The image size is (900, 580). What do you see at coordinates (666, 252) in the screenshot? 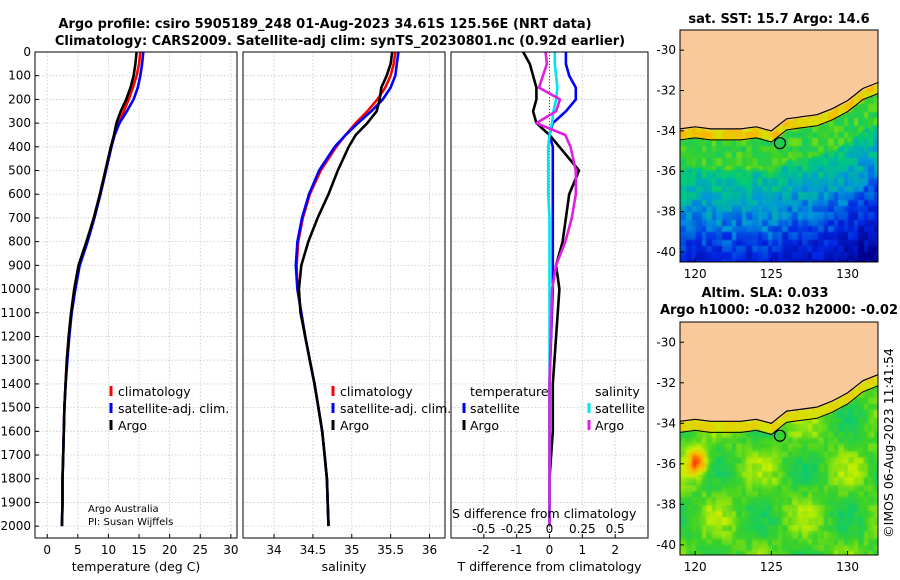
I see `y-tick-label: -40` at bounding box center [666, 252].